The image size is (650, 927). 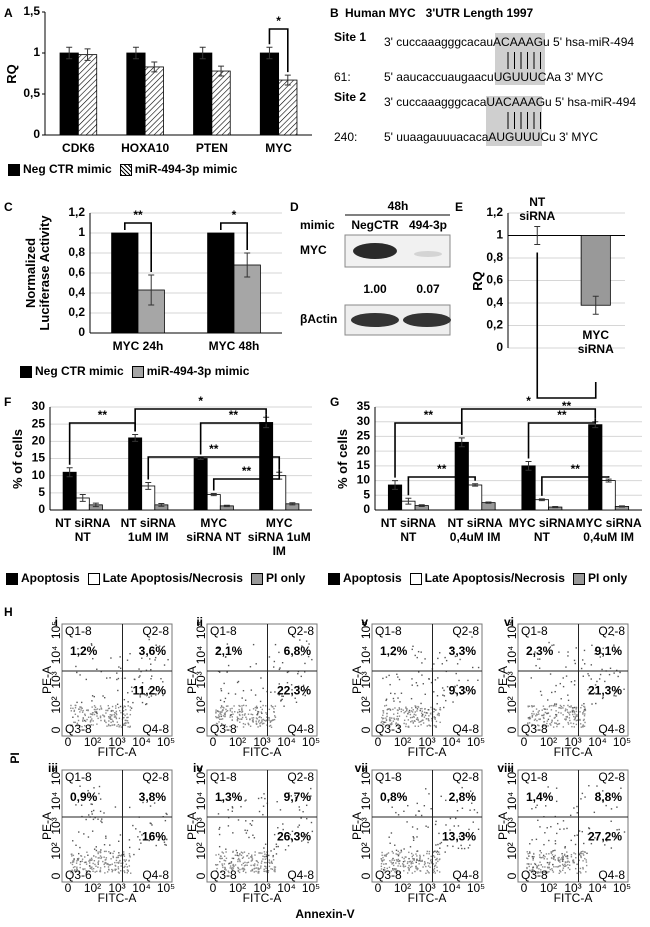 What do you see at coordinates (388, 777) in the screenshot?
I see `gate-label: Q1-8` at bounding box center [388, 777].